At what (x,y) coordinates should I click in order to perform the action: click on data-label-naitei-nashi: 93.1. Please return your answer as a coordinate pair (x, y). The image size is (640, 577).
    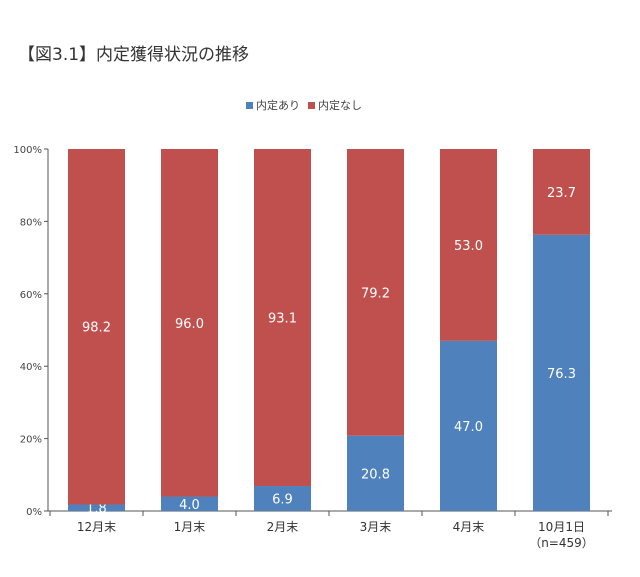
    Looking at the image, I should click on (282, 319).